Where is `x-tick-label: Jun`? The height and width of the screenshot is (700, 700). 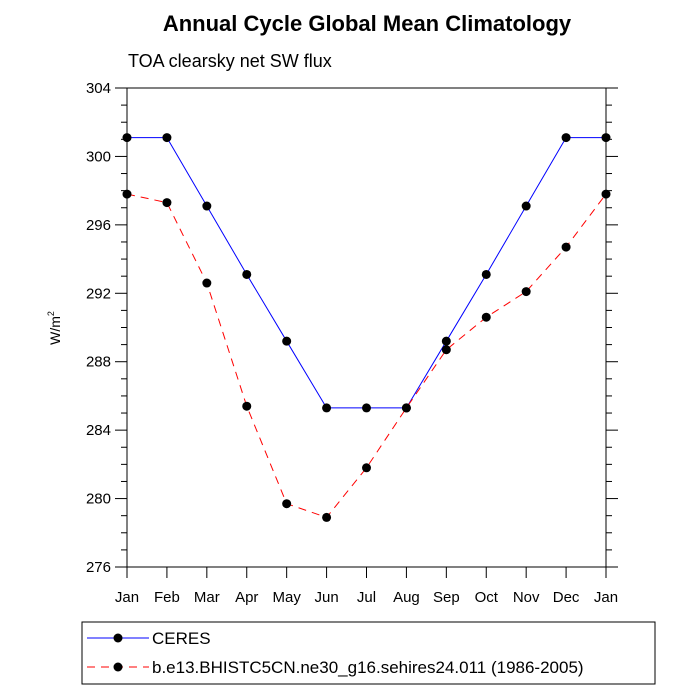 x-tick-label: Jun is located at coordinates (326, 597).